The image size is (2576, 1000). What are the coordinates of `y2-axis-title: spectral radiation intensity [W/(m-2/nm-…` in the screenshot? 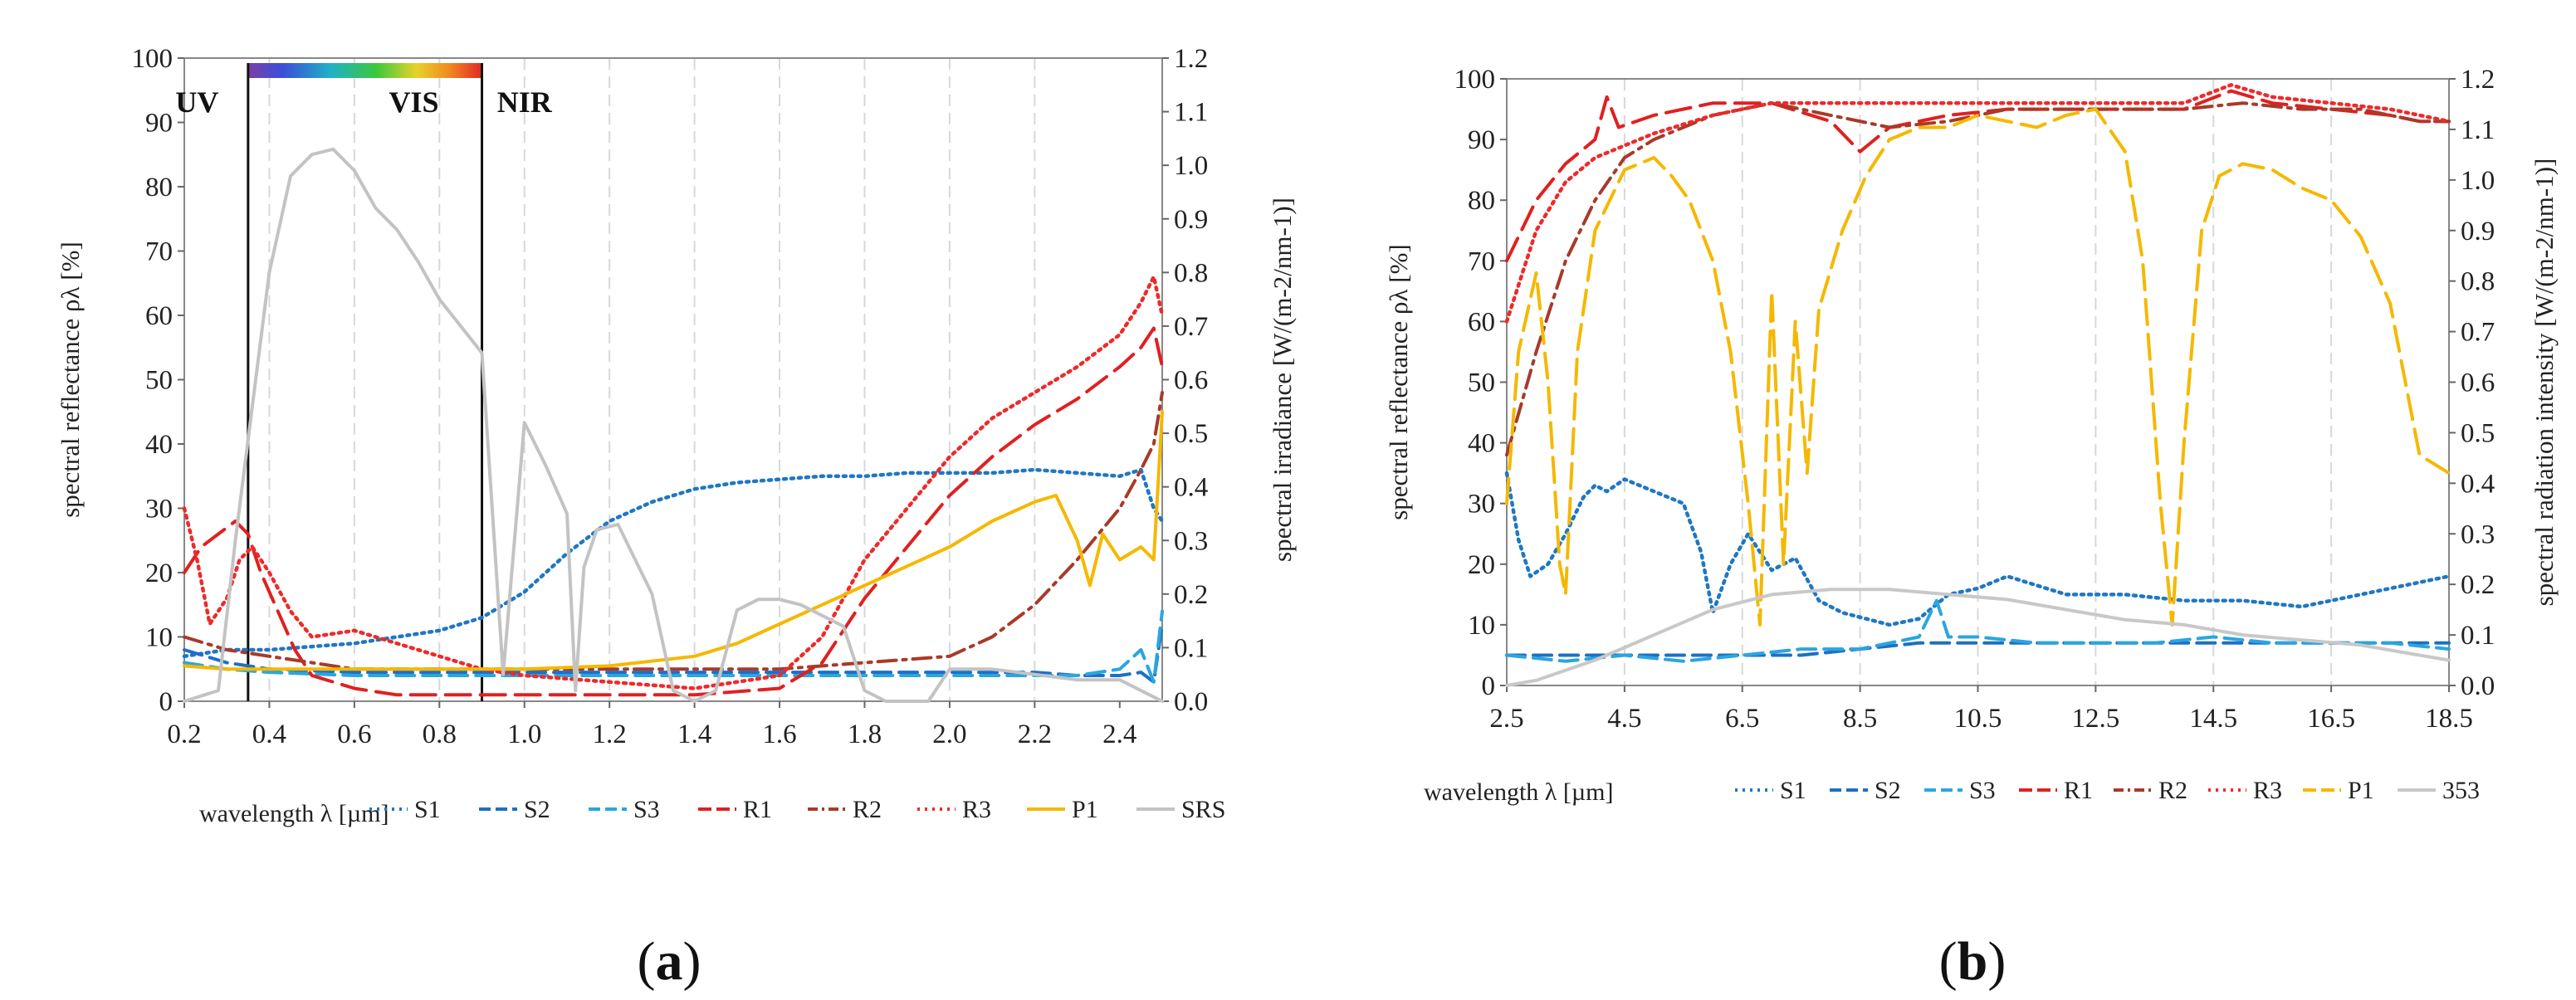 It's located at (2544, 383).